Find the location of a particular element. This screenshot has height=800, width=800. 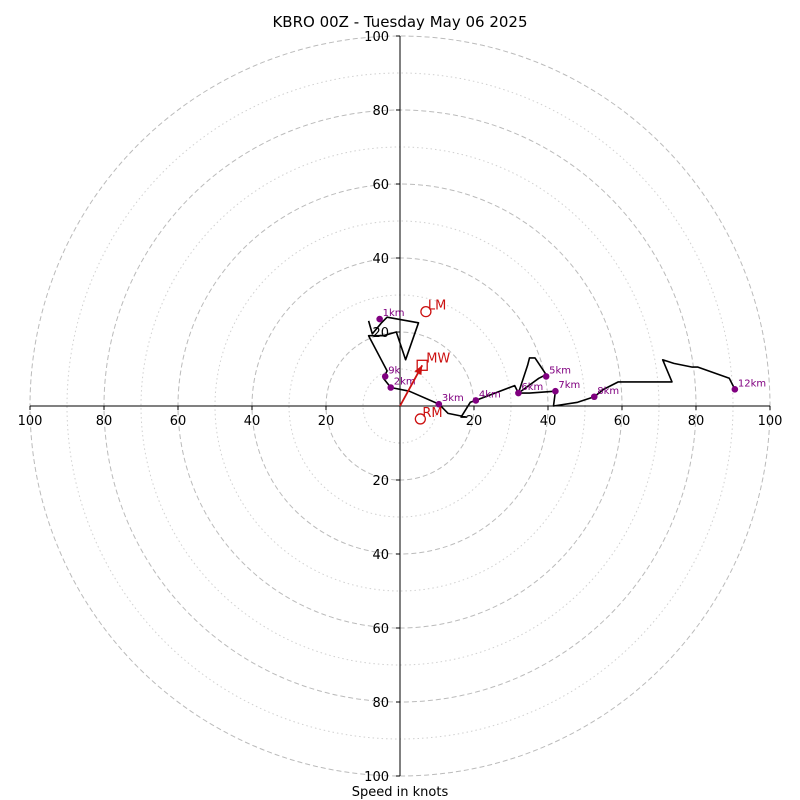

height-marker-label: 1km is located at coordinates (394, 313).